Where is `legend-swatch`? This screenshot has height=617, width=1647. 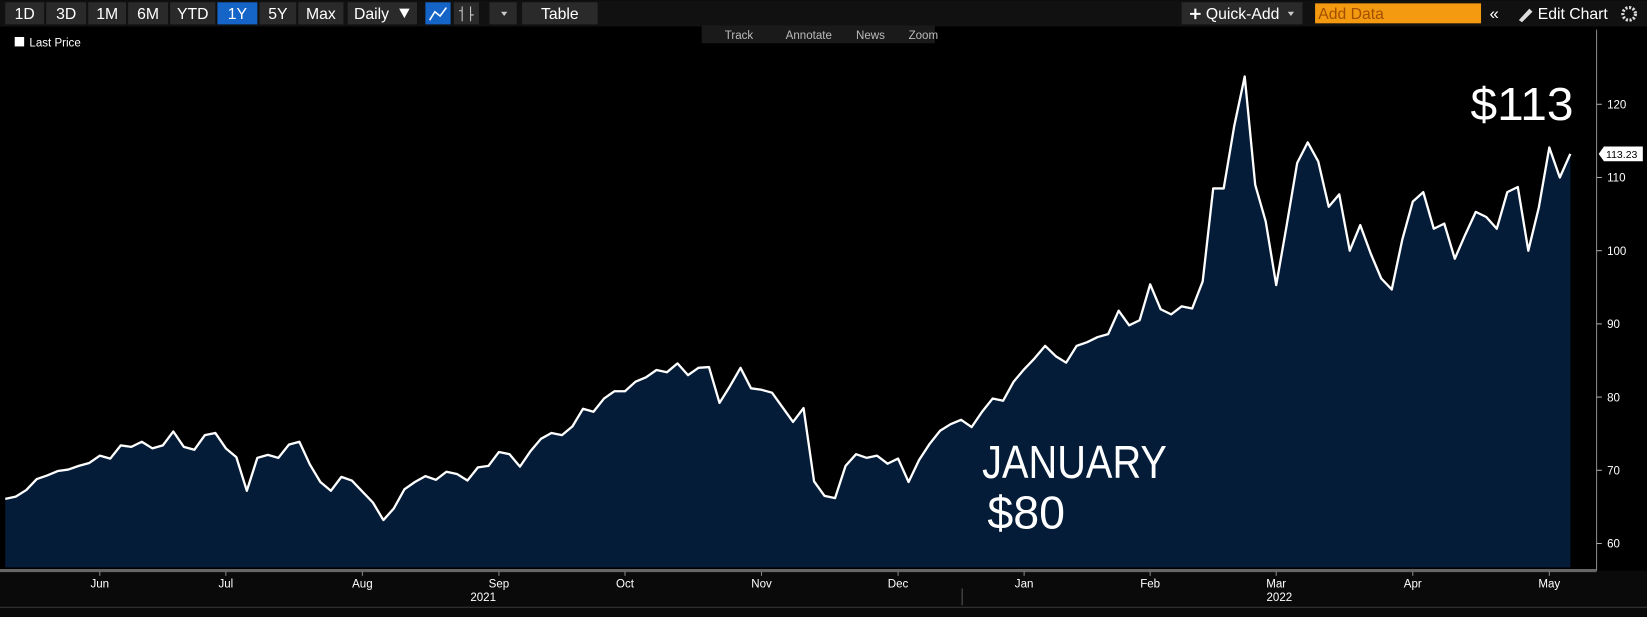
legend-swatch is located at coordinates (19, 41).